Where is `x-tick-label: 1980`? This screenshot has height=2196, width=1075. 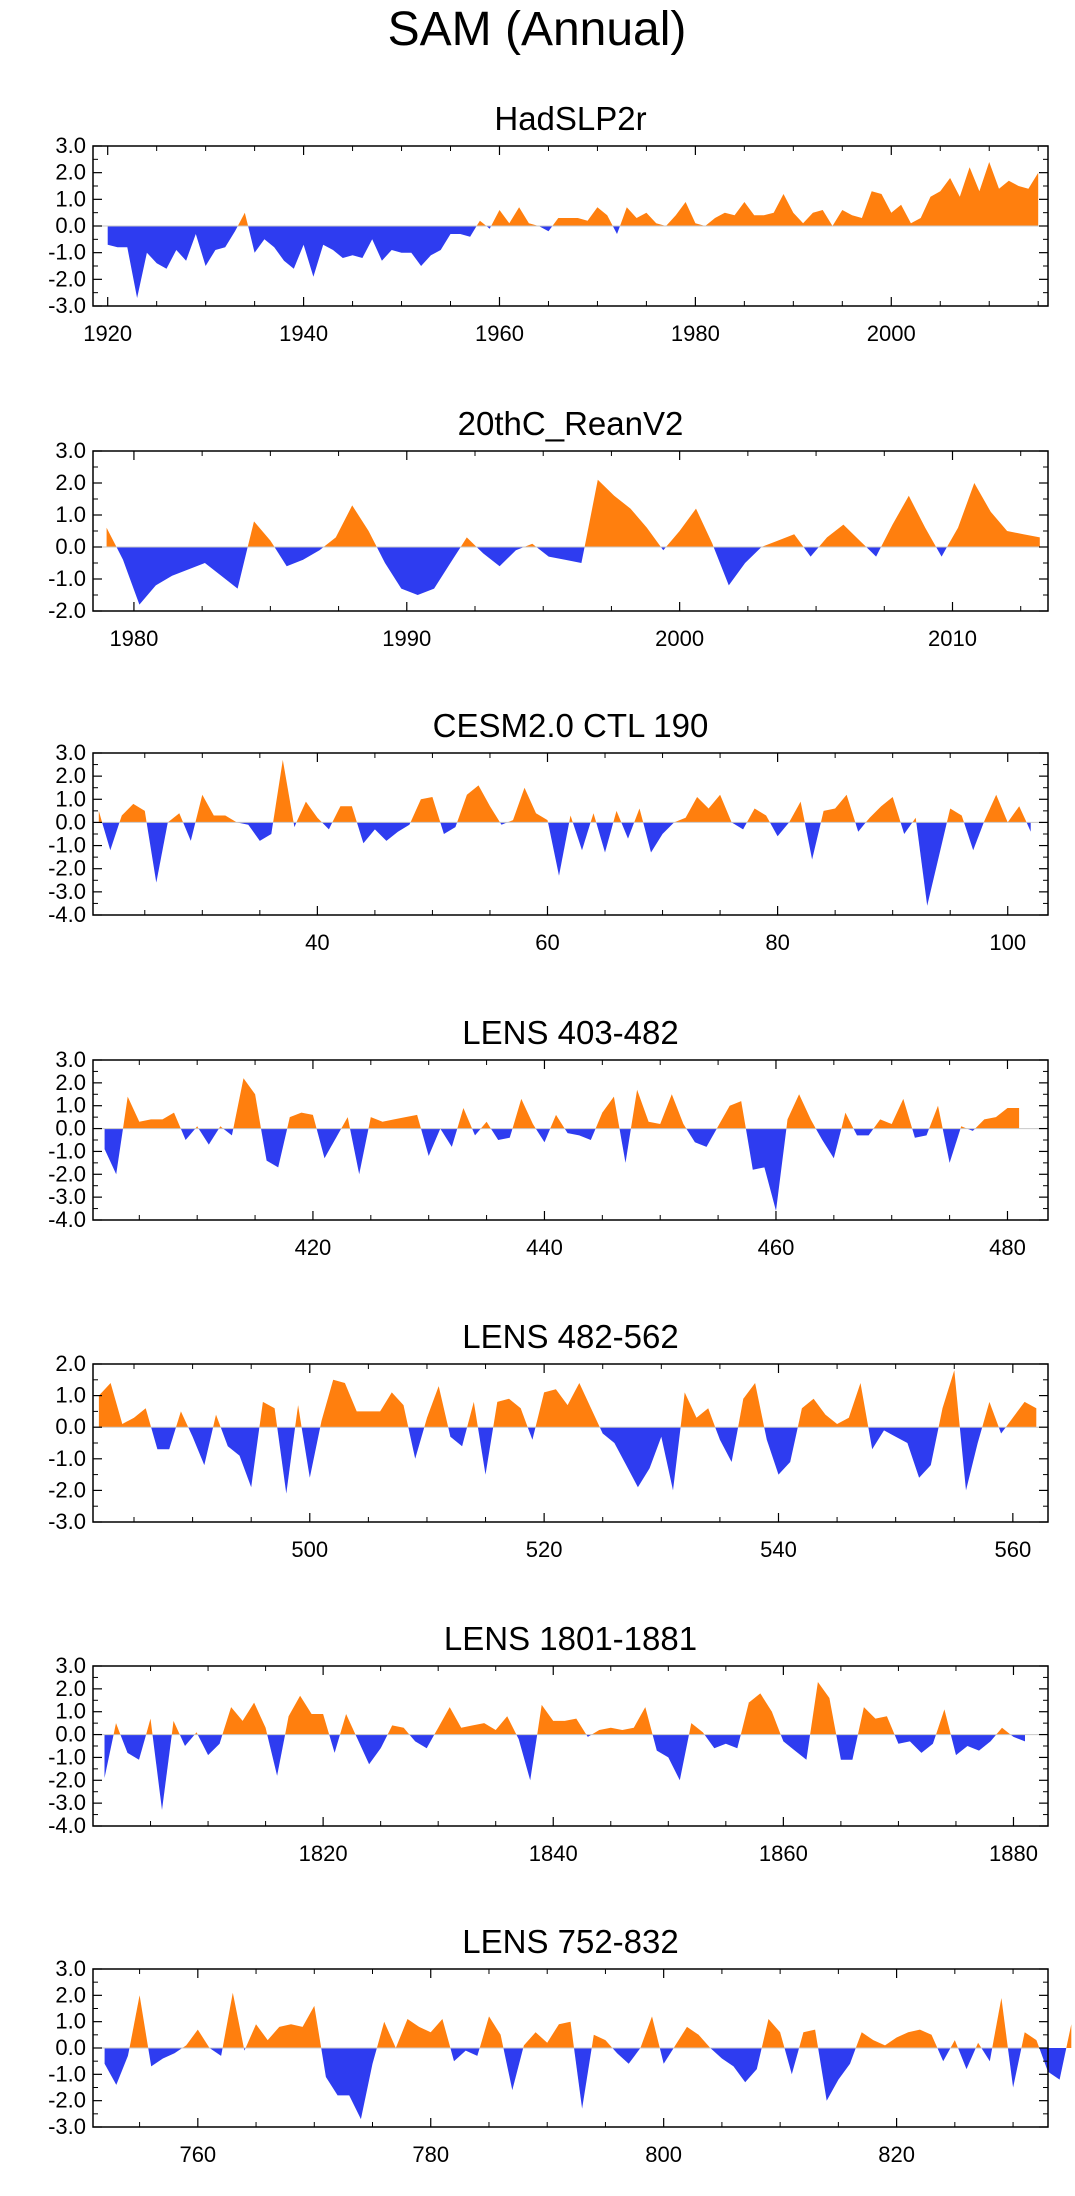
x-tick-label: 1980 is located at coordinates (133, 638).